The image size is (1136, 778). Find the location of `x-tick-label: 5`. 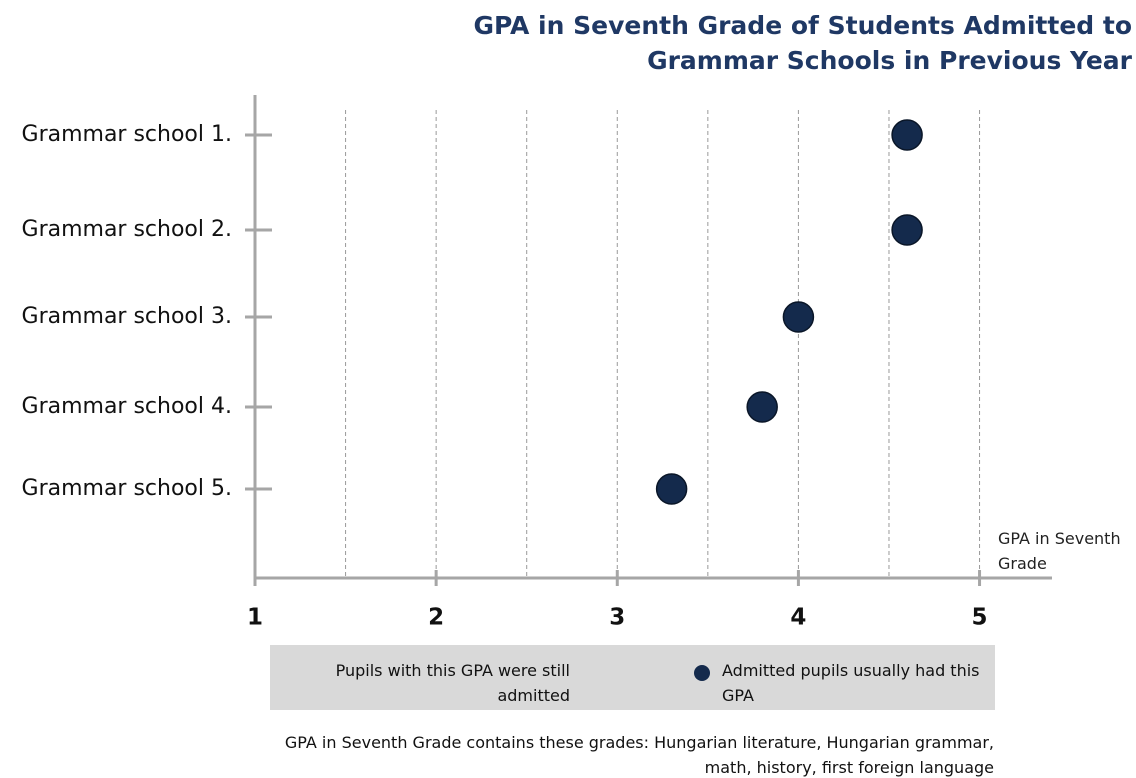

x-tick-label: 5 is located at coordinates (980, 618).